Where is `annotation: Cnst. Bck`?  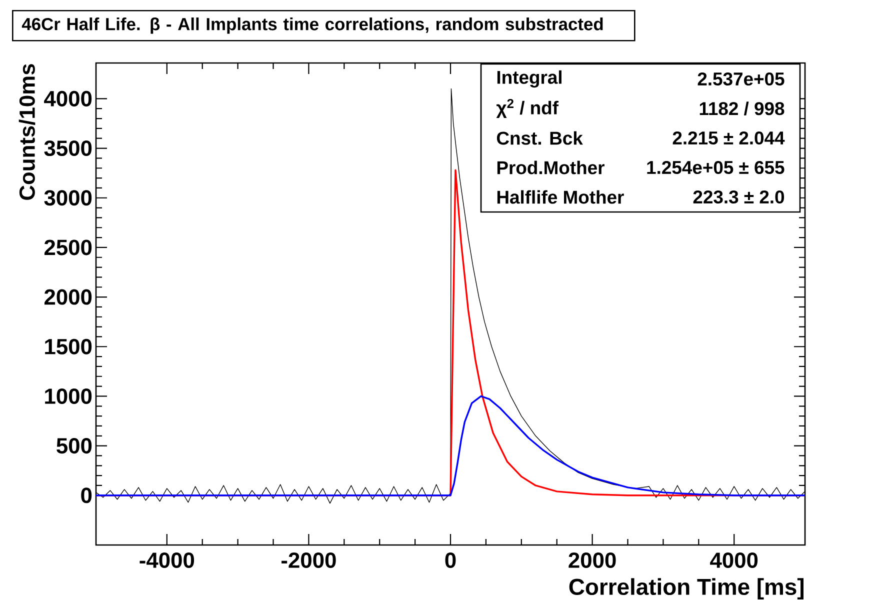 annotation: Cnst. Bck is located at coordinates (539, 138).